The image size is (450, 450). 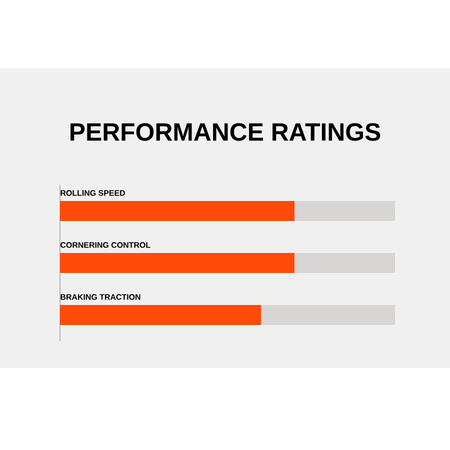 I want to click on chart-title: PERFORMANCE RATINGS, so click(x=225, y=132).